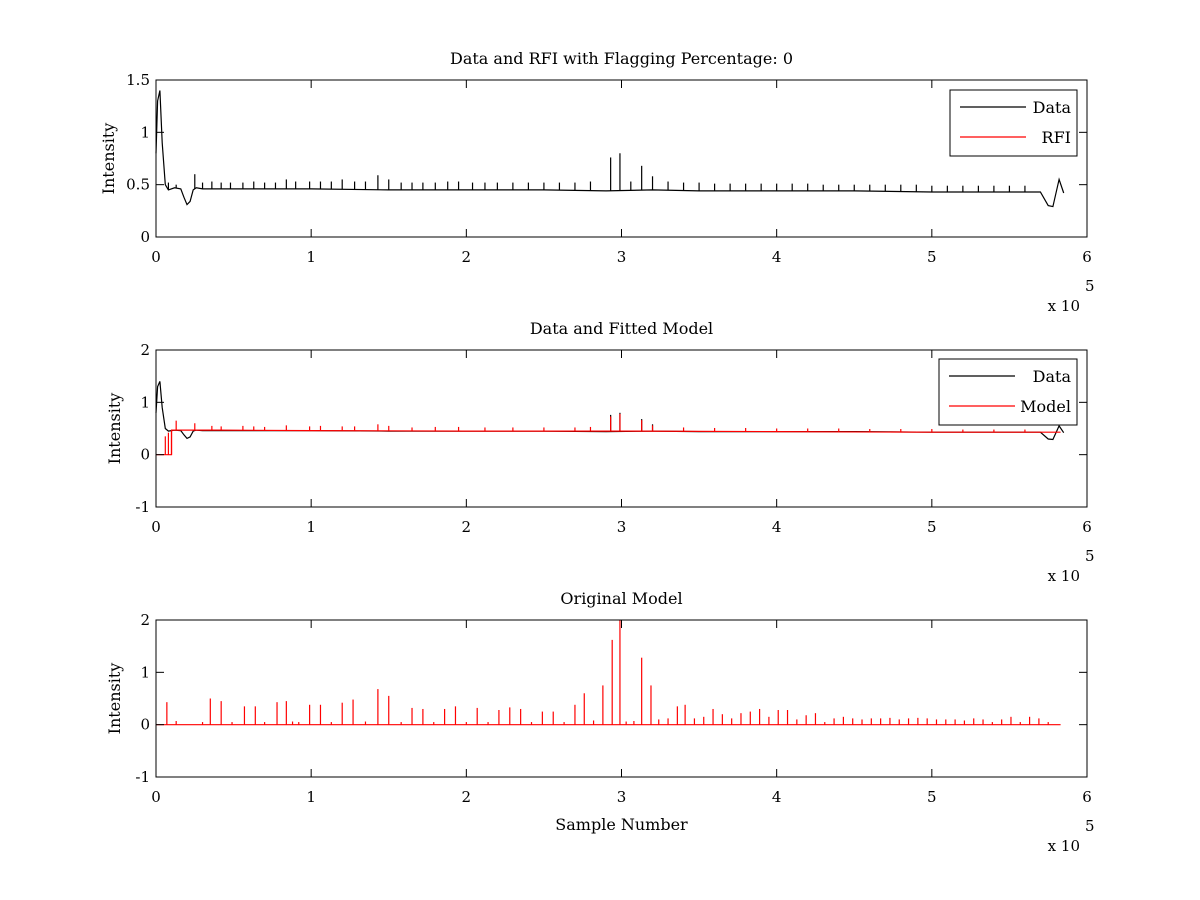 The height and width of the screenshot is (900, 1200). I want to click on y-tick-label: 1.5, so click(138, 80).